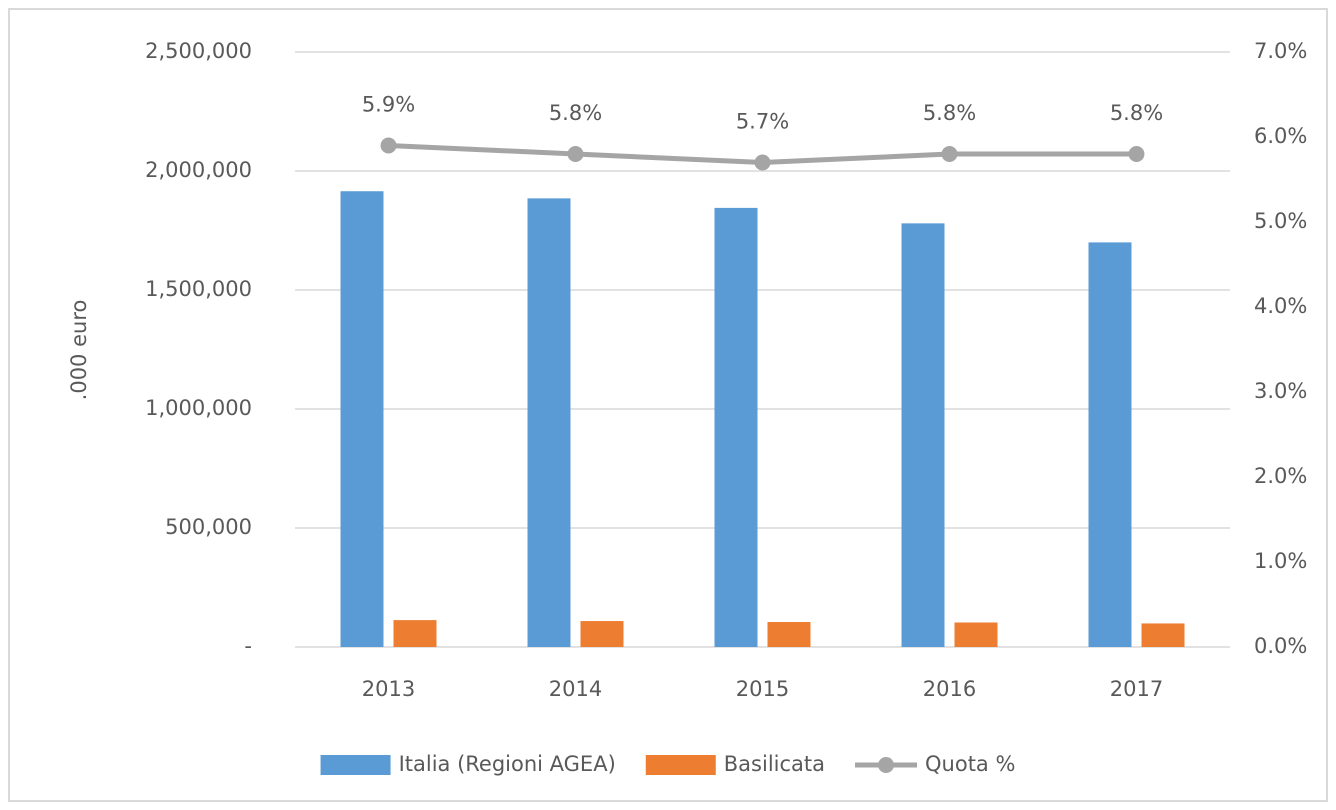  What do you see at coordinates (1280, 646) in the screenshot?
I see `y2-tick-label: 0.0%` at bounding box center [1280, 646].